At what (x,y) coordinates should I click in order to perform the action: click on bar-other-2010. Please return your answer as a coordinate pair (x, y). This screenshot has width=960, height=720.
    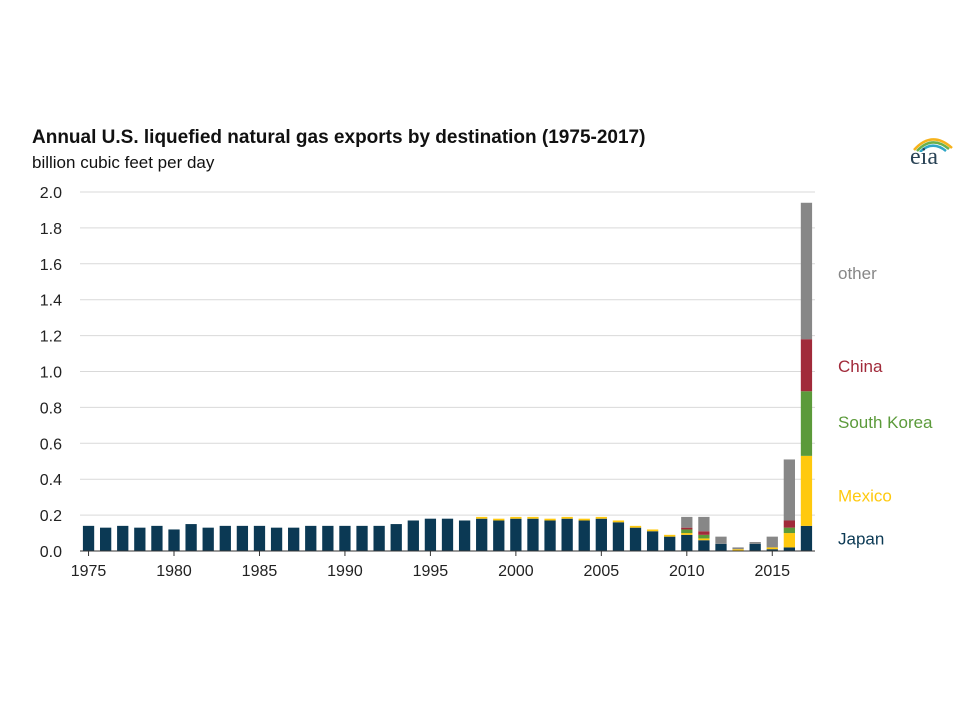
    Looking at the image, I should click on (687, 522).